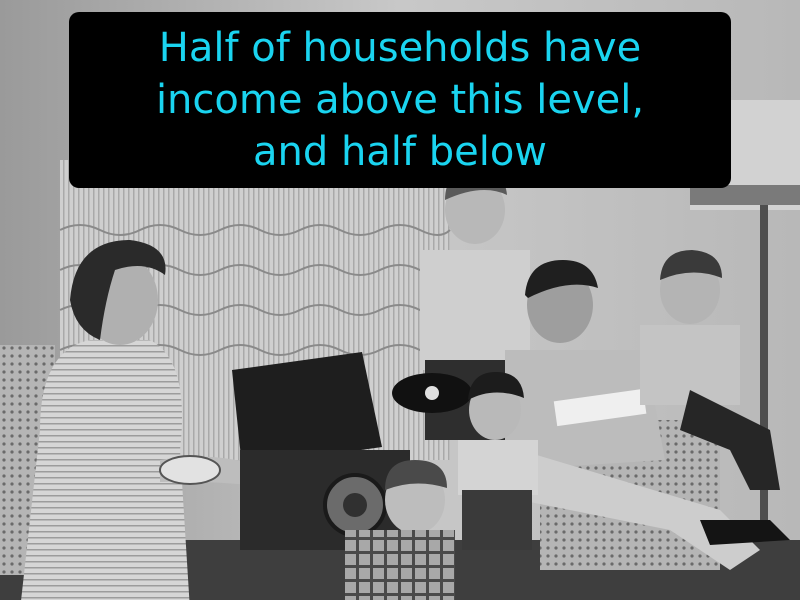 The image size is (800, 600). Describe the element at coordinates (355, 505) in the screenshot. I see `speaker-center` at that location.